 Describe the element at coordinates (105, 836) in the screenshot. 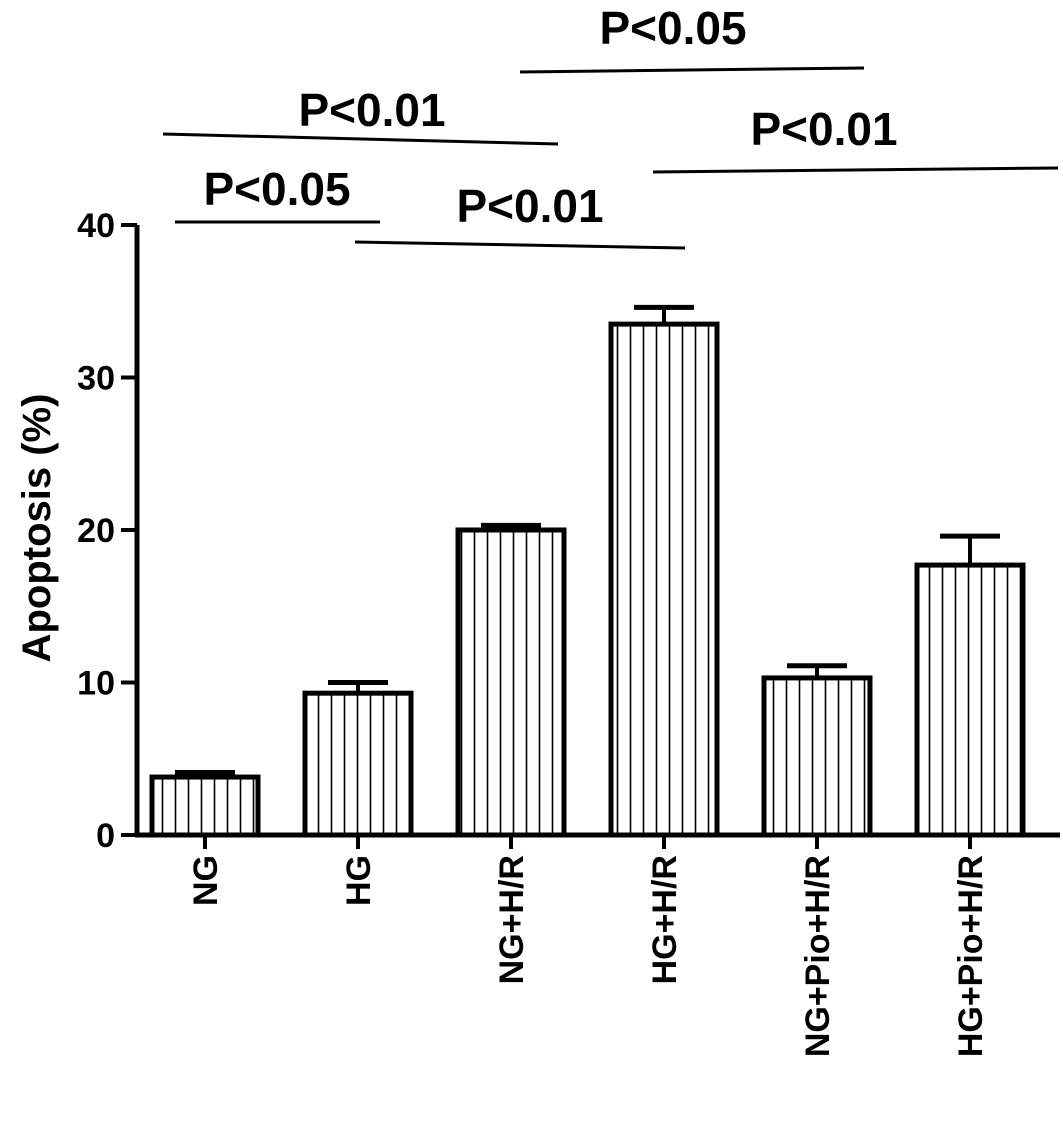

I see `y-tick-label: 0` at that location.